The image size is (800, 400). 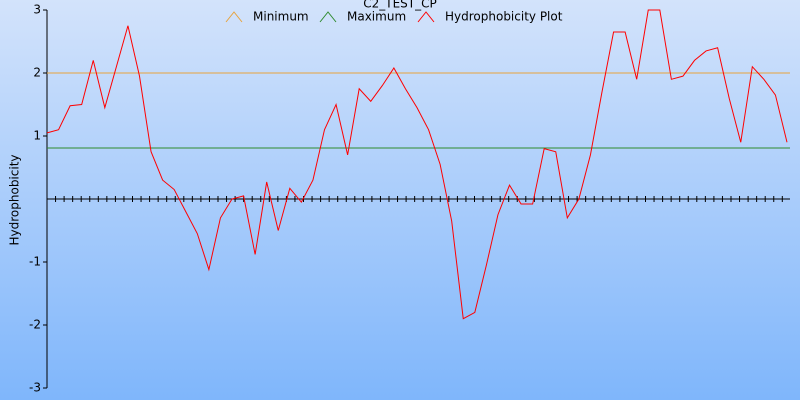 I want to click on legend-label: Minimum, so click(x=281, y=17).